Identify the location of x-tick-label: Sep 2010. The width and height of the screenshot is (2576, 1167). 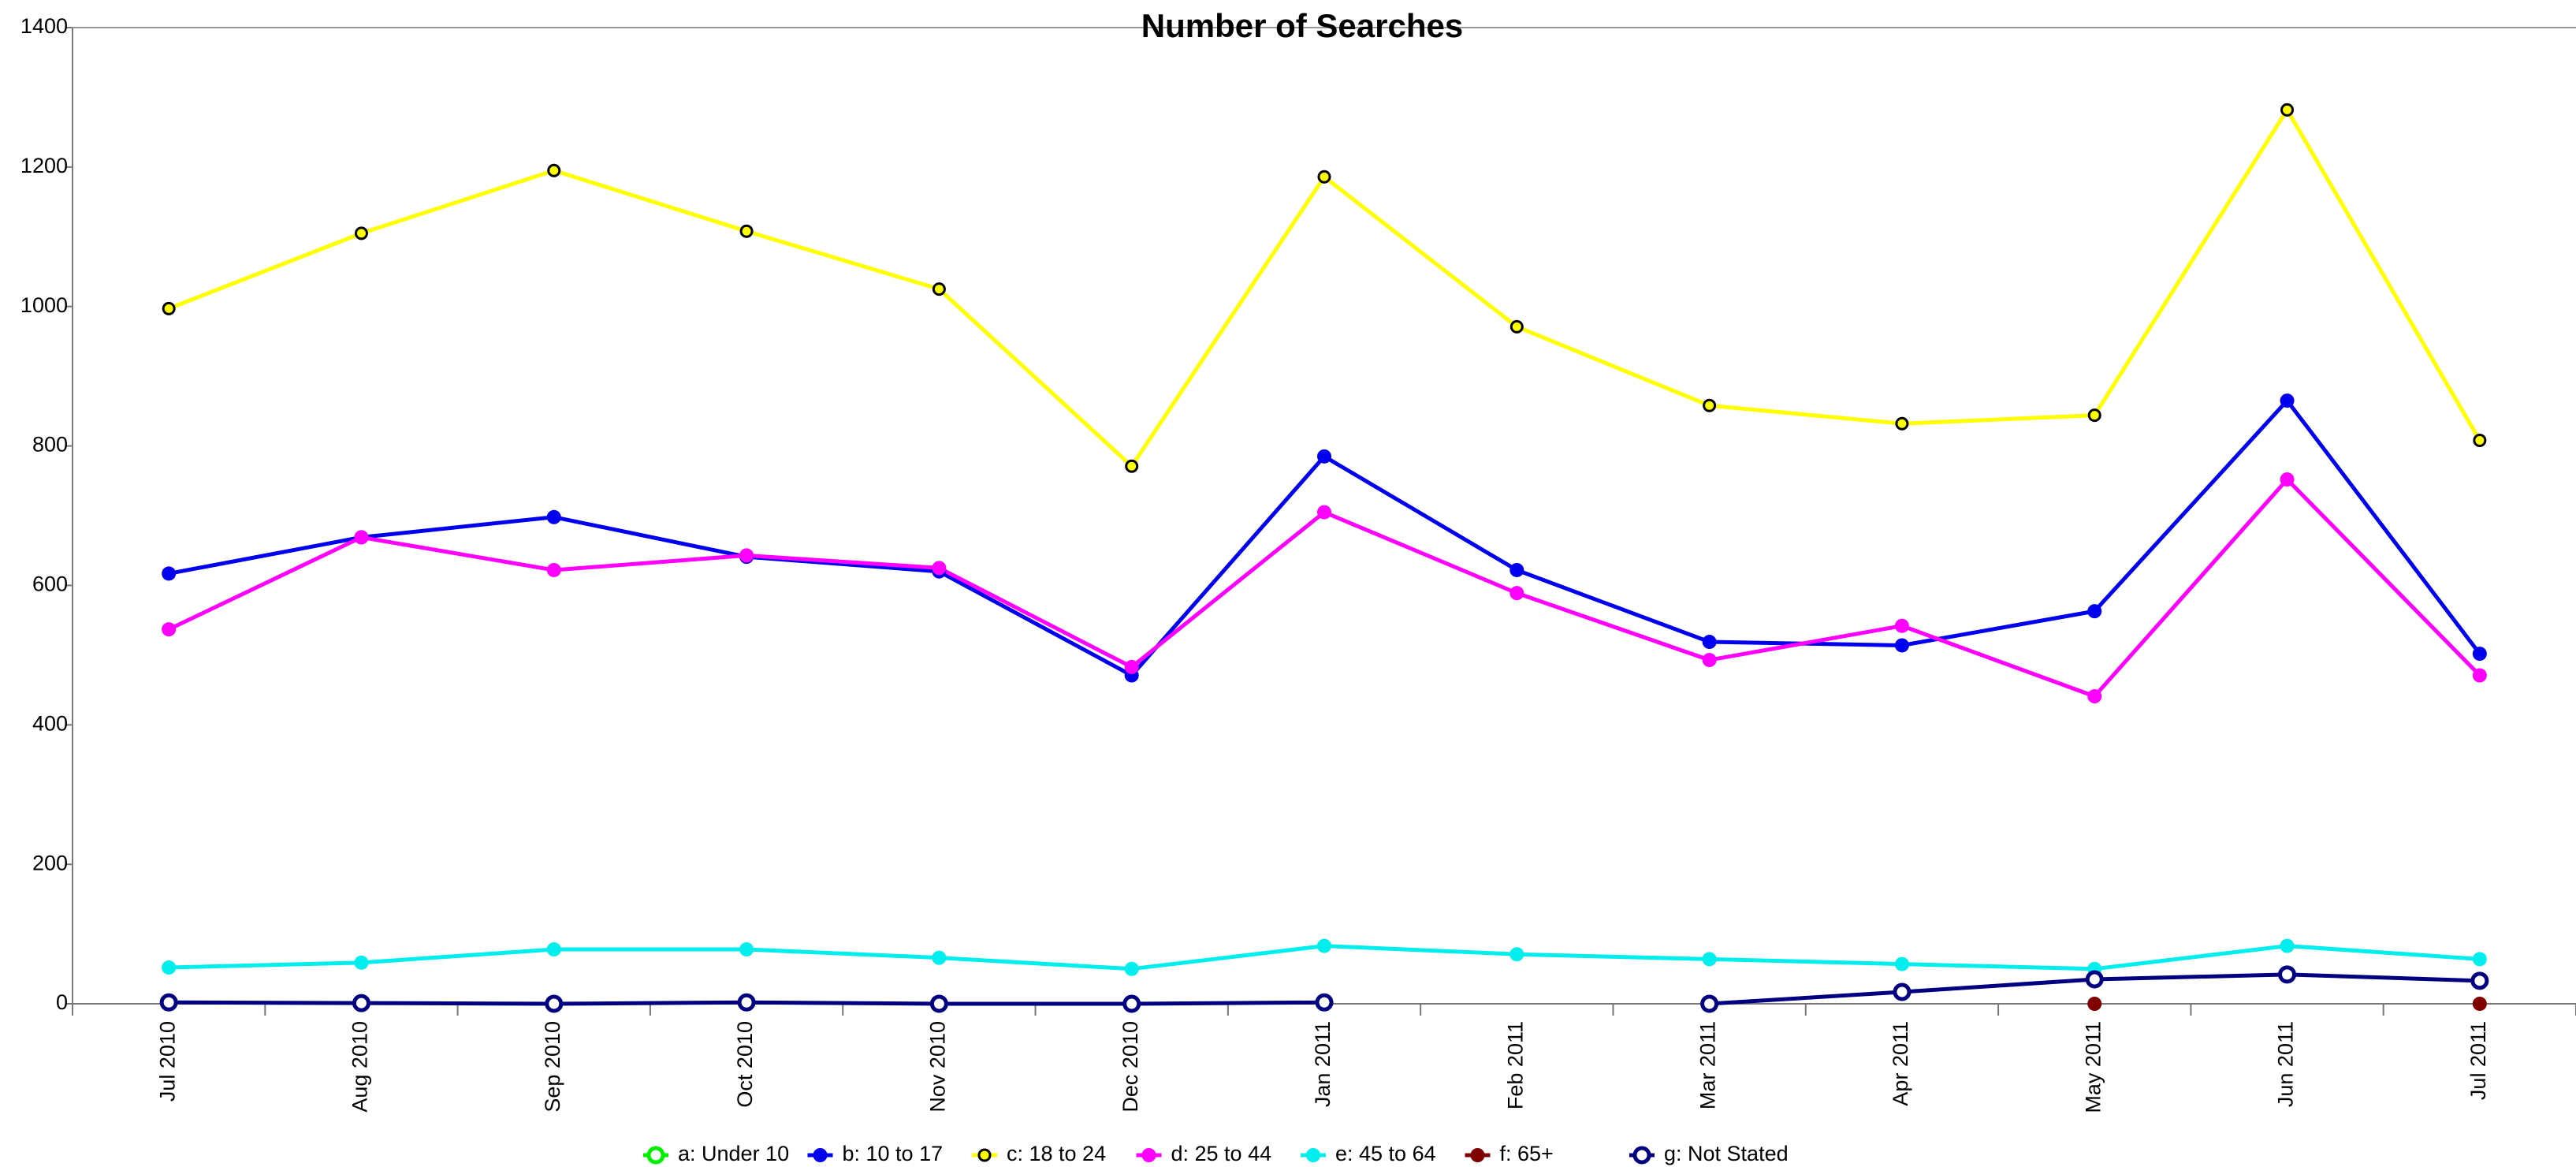
(552, 1067).